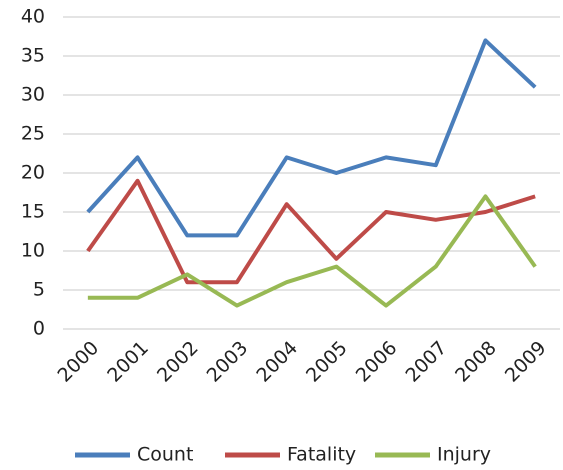  Describe the element at coordinates (39, 290) in the screenshot. I see `y-tick-label: 5` at that location.